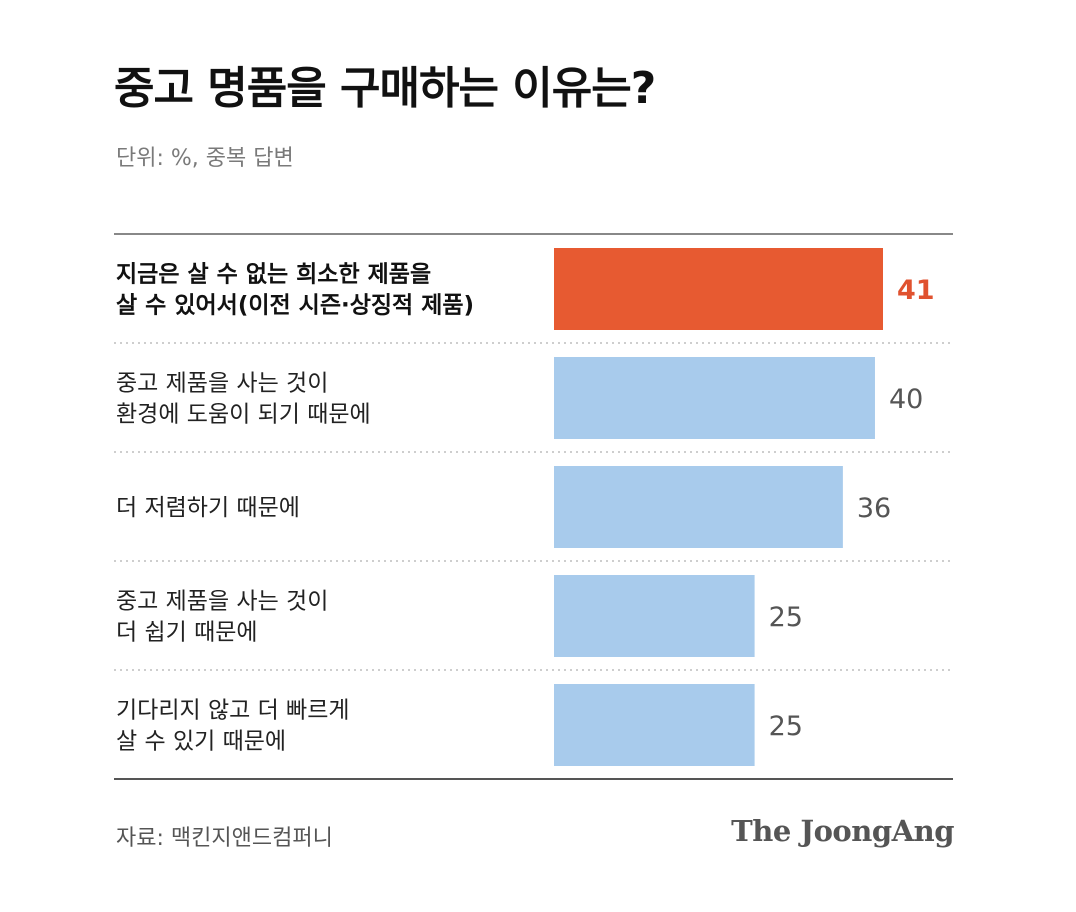 This screenshot has width=1076, height=912. I want to click on category-label: 더 저렴하기 때문에, so click(208, 508).